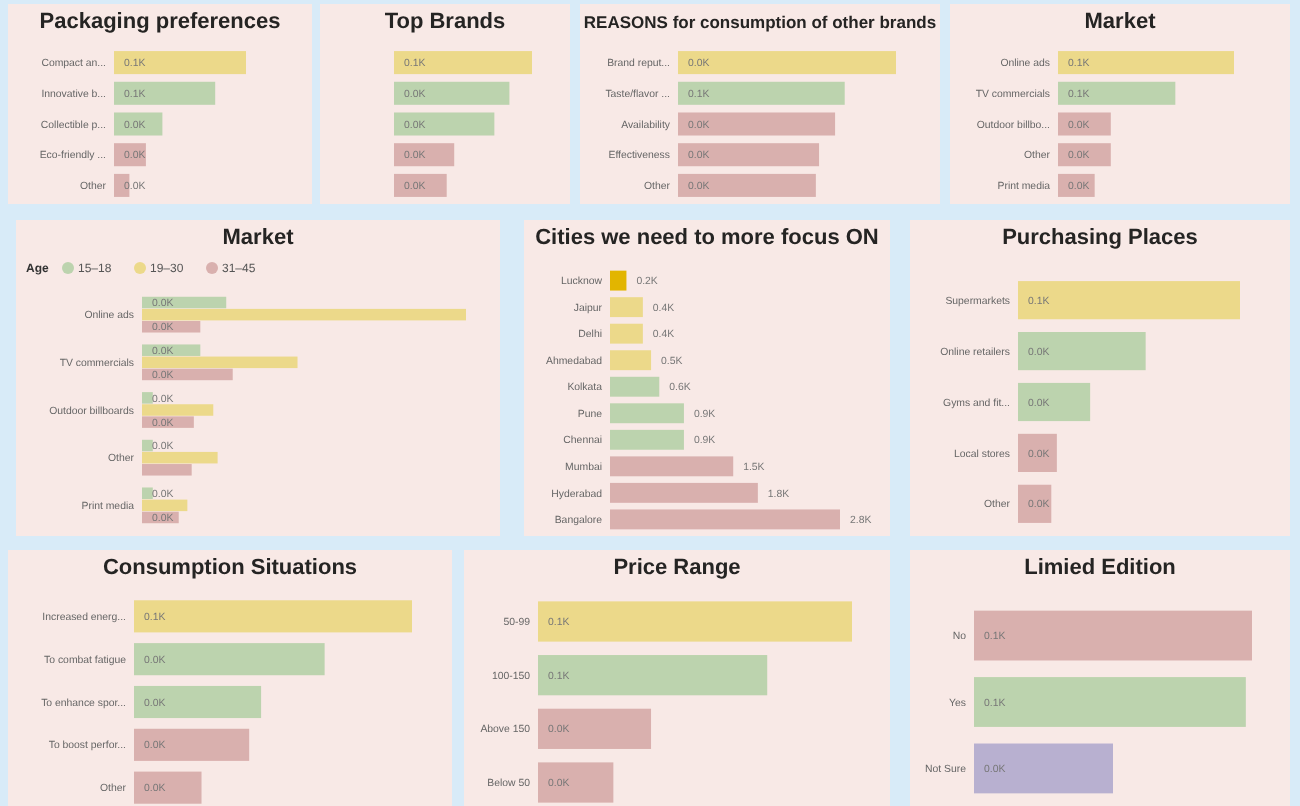 This screenshot has height=806, width=1300. What do you see at coordinates (760, 22) in the screenshot?
I see `chart-title: REASONS for consumption of other brands` at bounding box center [760, 22].